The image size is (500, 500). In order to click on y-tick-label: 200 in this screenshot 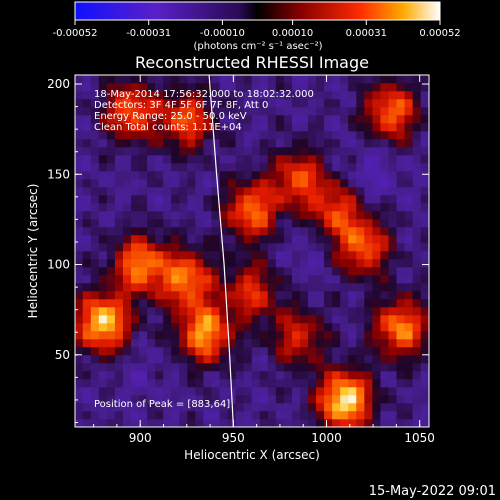, I will do `click(58, 84)`.